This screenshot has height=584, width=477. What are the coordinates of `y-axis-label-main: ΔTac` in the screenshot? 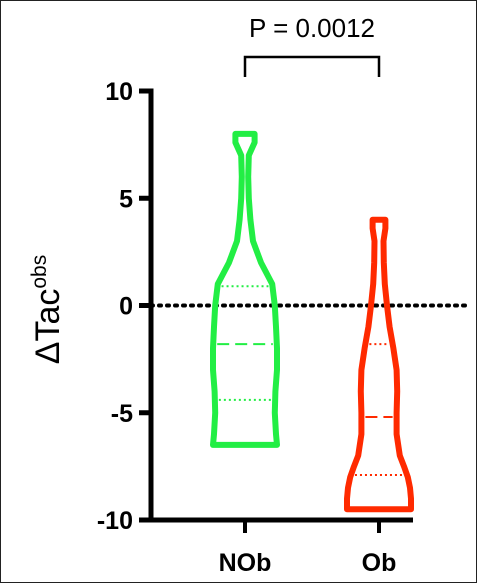 It's located at (48, 327).